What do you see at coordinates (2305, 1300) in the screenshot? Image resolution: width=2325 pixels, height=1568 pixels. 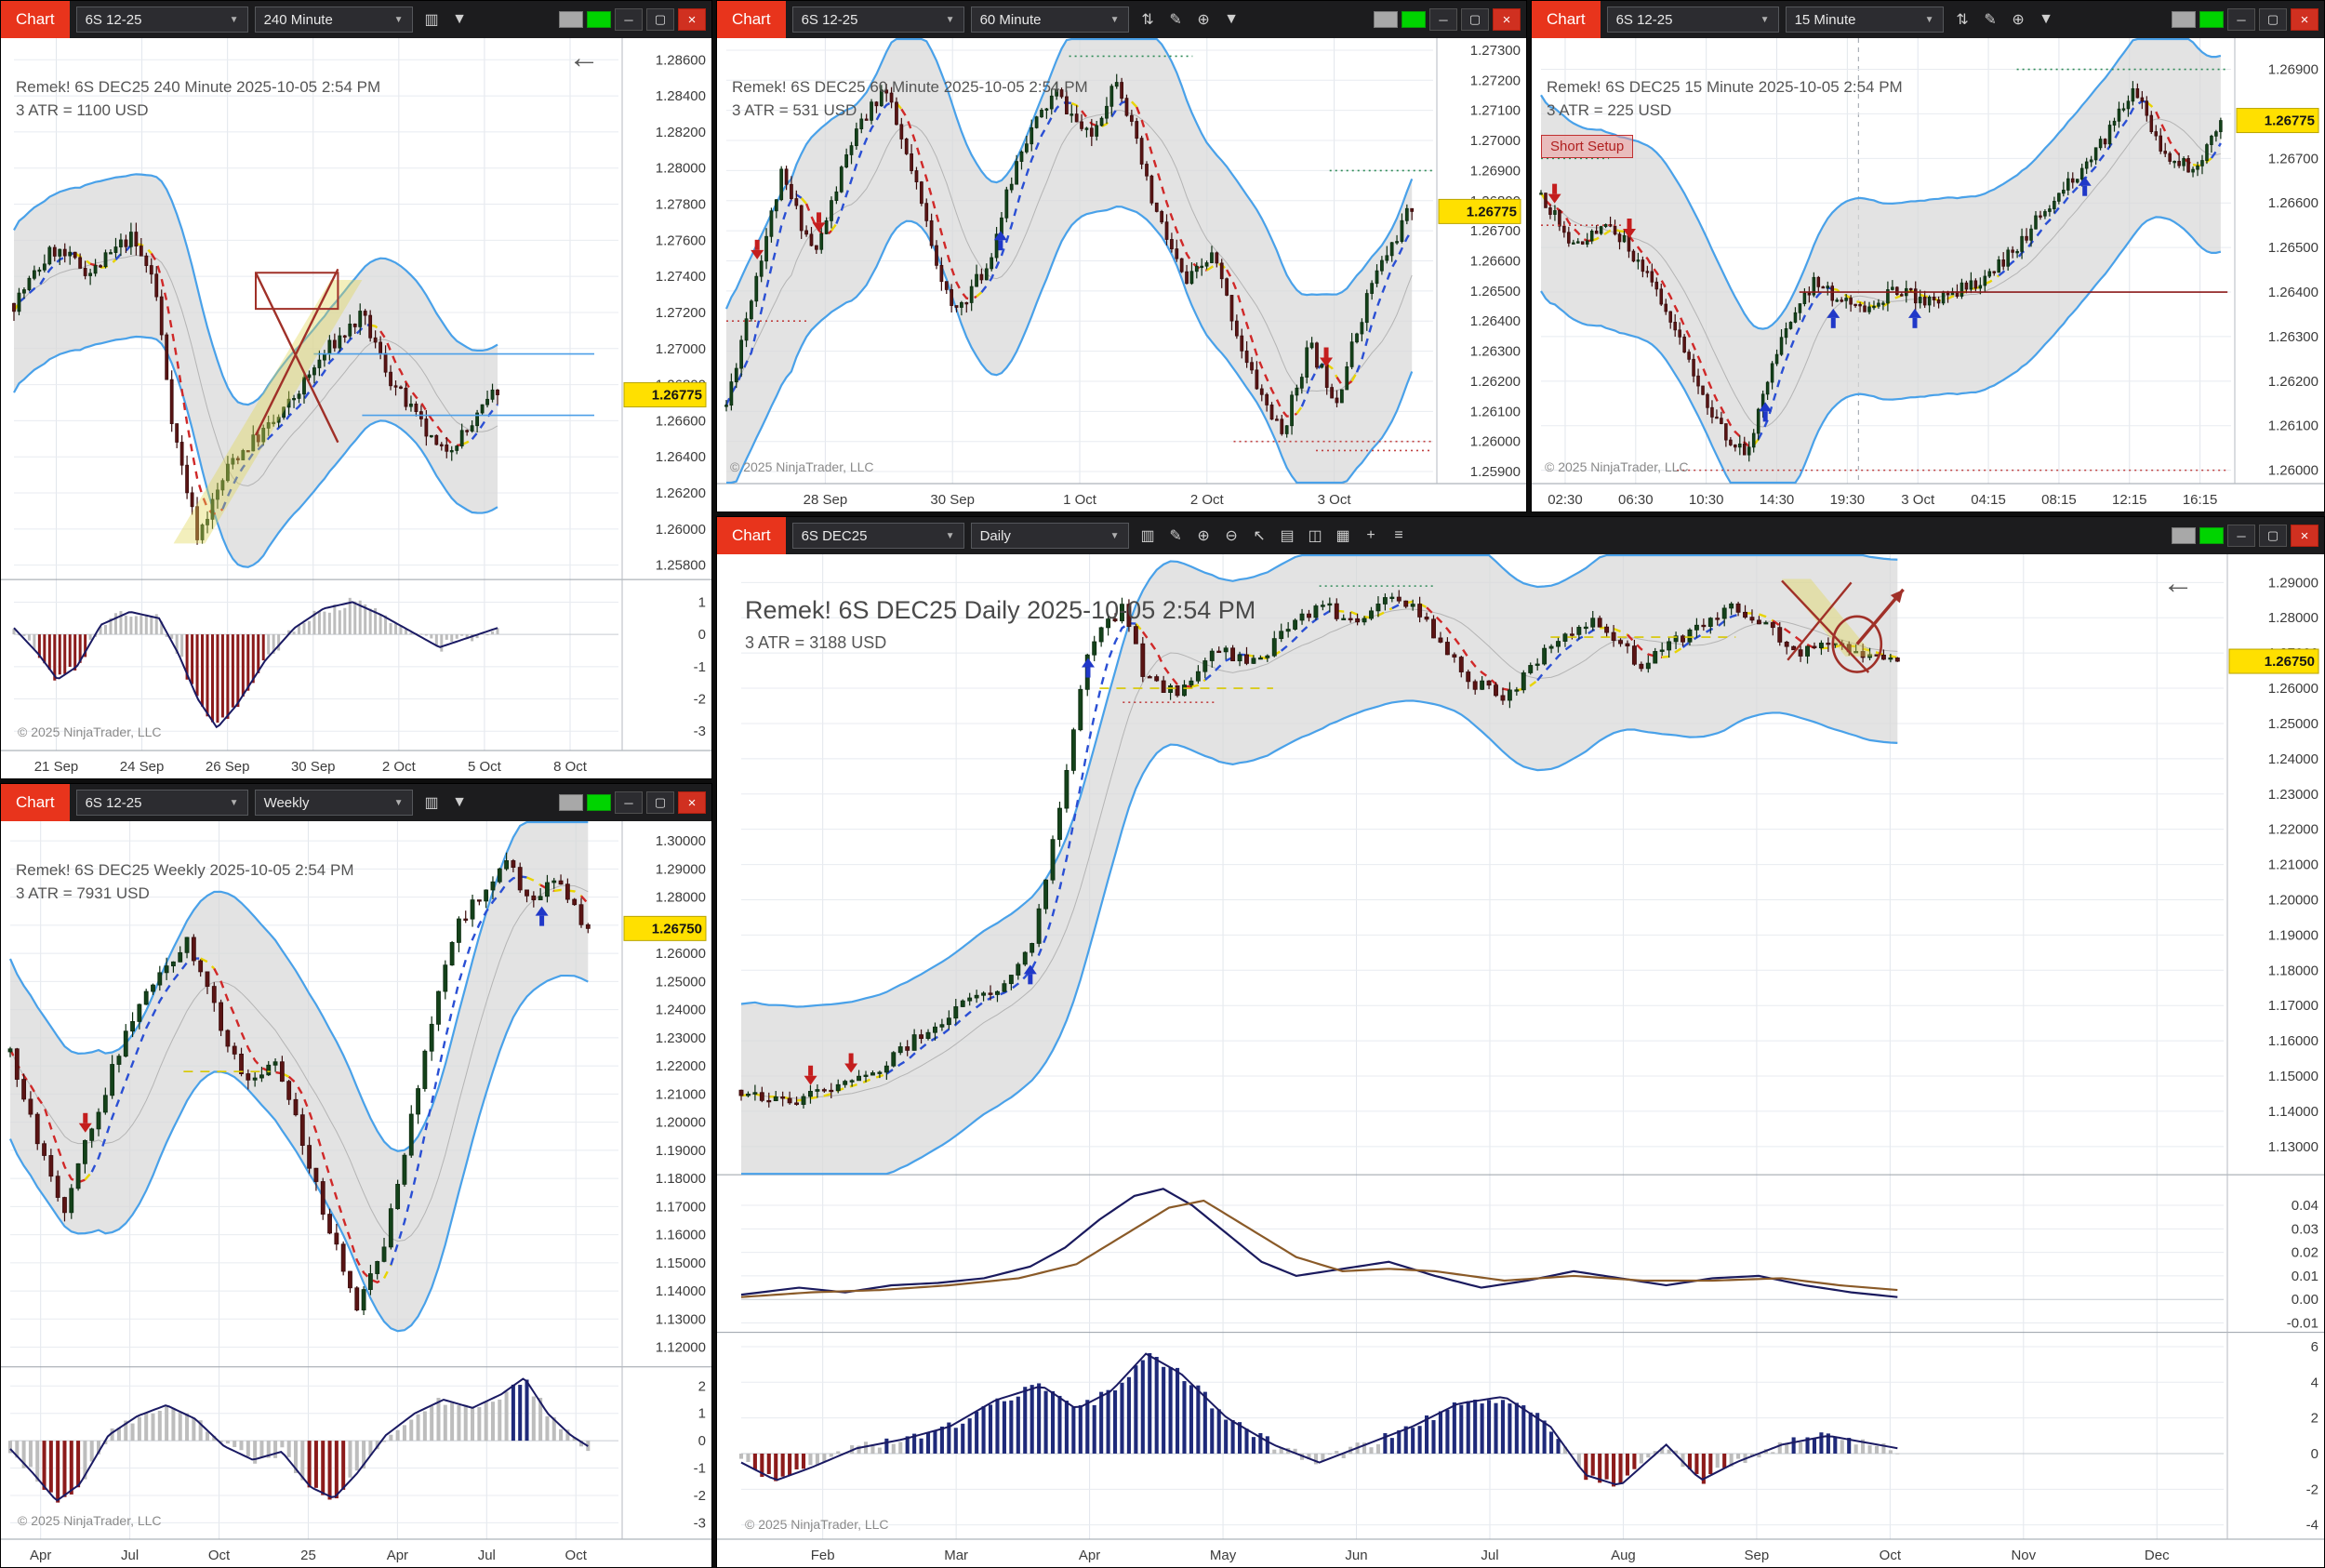 I see `svg-text: 0.00` at bounding box center [2305, 1300].